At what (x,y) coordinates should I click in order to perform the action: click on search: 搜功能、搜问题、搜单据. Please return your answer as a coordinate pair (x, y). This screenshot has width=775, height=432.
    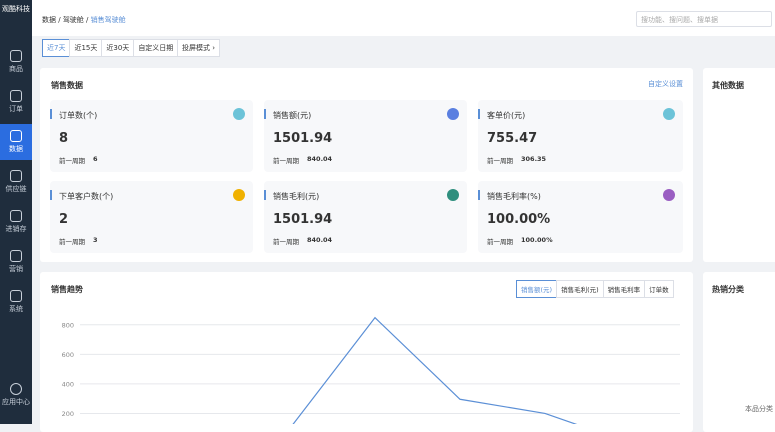
    Looking at the image, I should click on (704, 19).